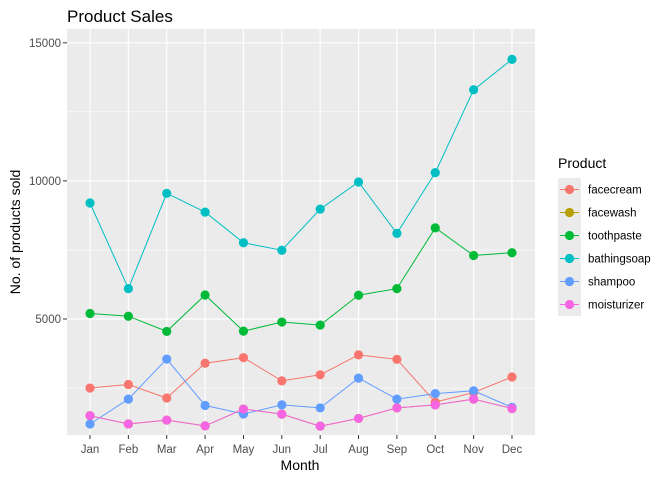 The image size is (672, 485). I want to click on series-line-moisturizer, so click(301, 412).